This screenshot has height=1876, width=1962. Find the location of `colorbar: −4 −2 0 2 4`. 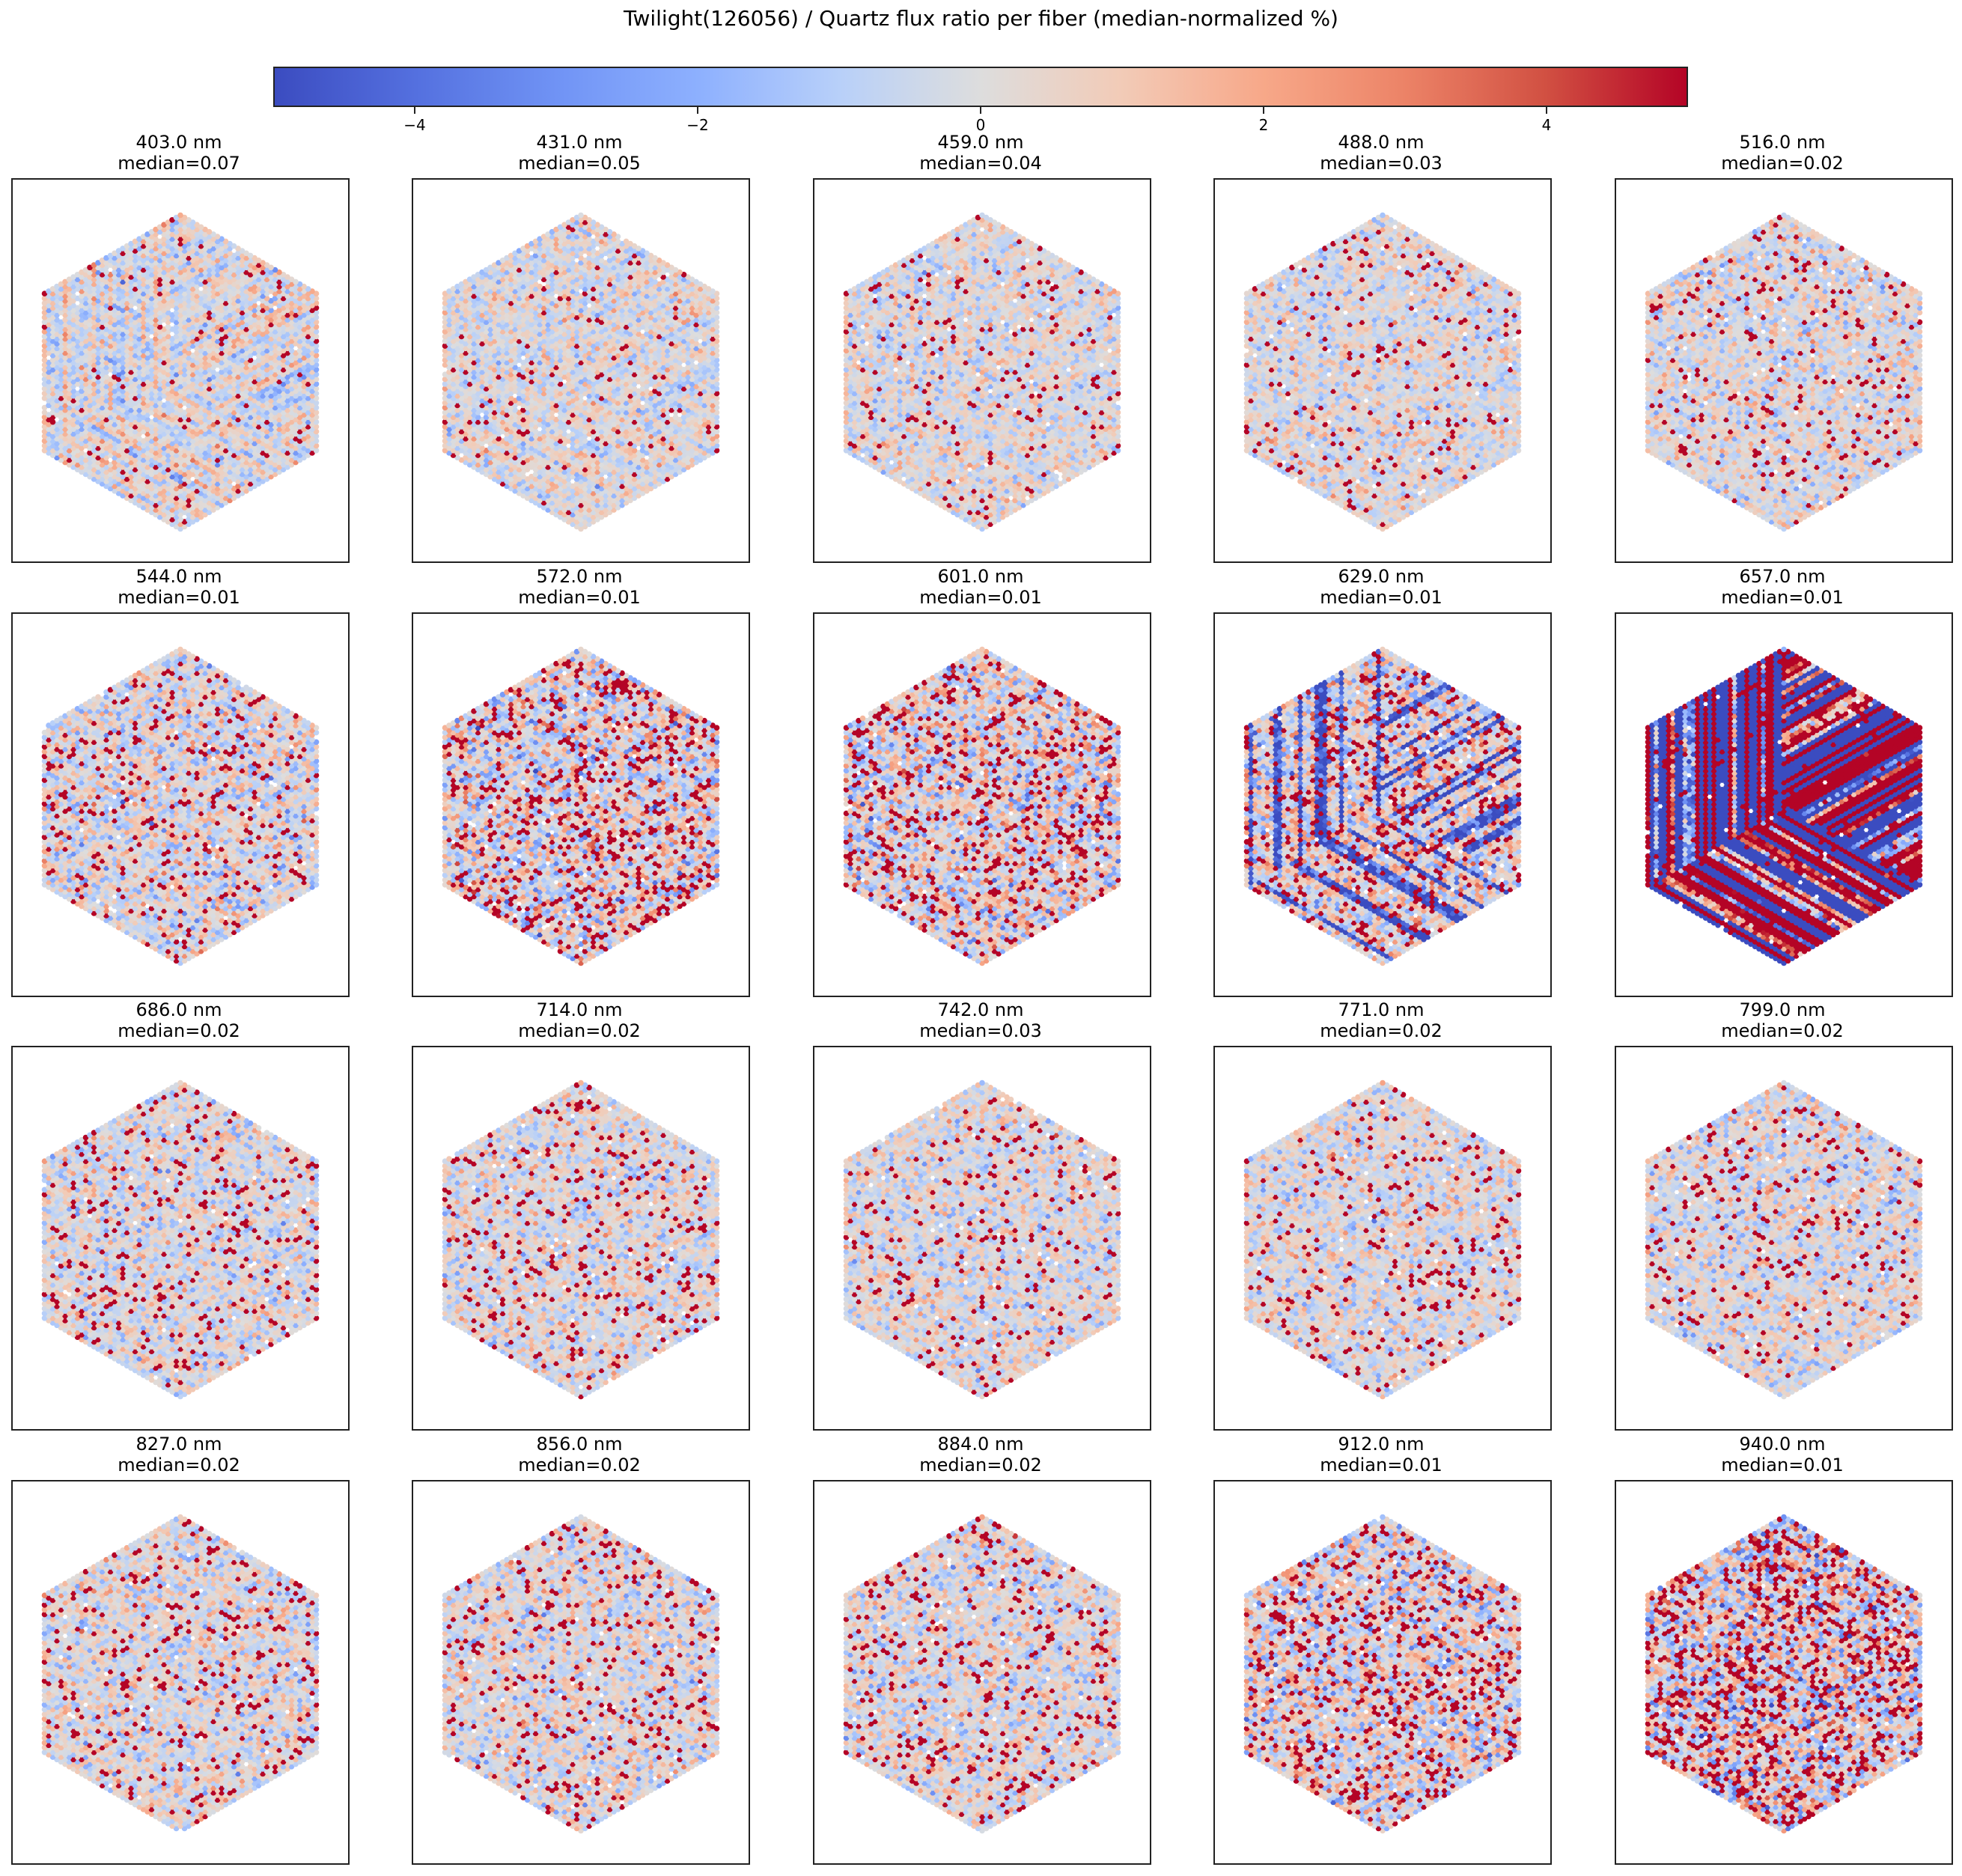

colorbar: −4 −2 0 2 4 is located at coordinates (980, 87).